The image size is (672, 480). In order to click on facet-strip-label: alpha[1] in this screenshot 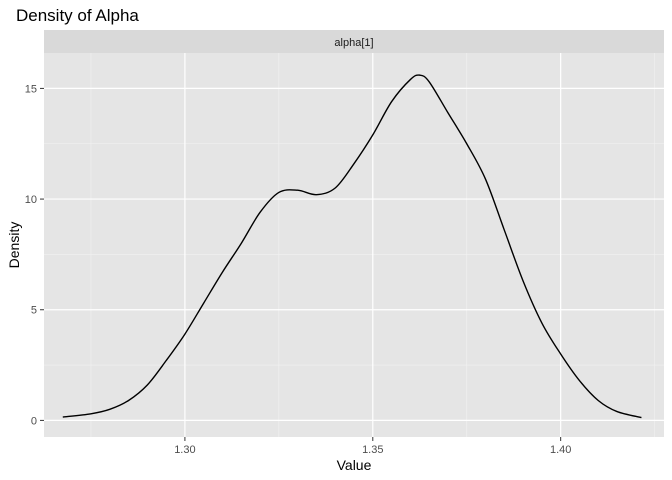, I will do `click(353, 43)`.